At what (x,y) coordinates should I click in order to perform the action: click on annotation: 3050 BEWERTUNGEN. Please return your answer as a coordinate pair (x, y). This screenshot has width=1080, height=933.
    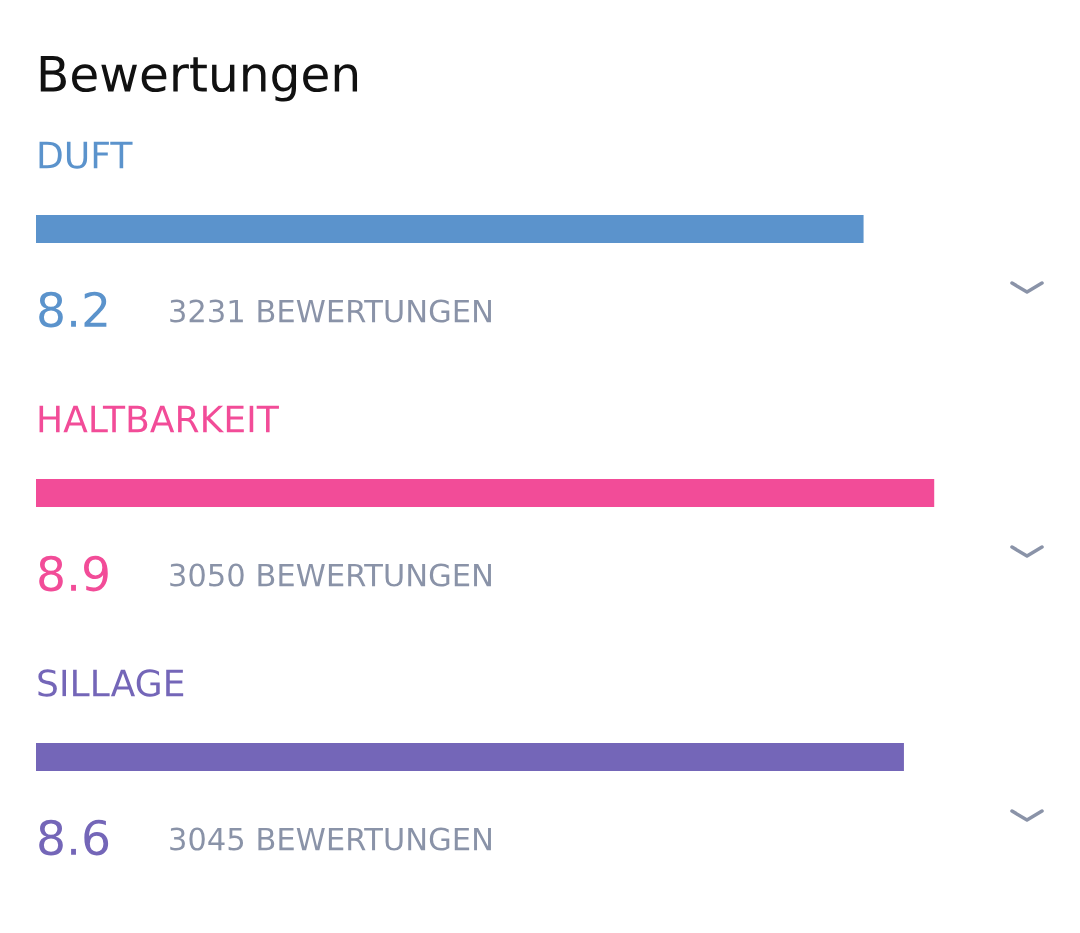
    Looking at the image, I should click on (330, 575).